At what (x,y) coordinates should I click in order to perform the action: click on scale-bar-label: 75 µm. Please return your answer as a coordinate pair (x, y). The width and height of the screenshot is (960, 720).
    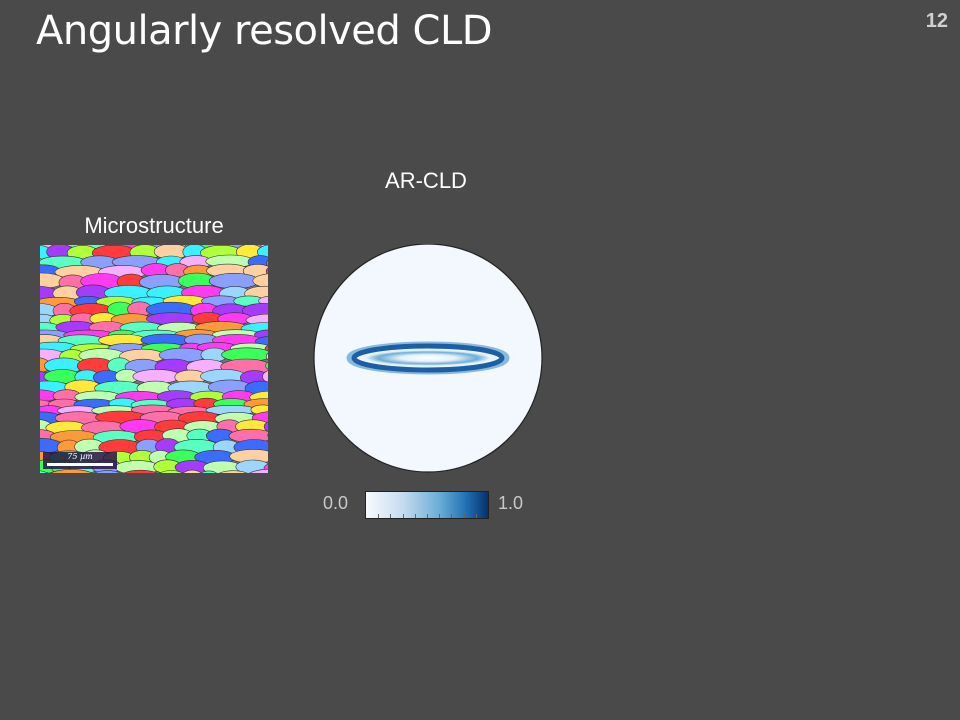
    Looking at the image, I should click on (80, 456).